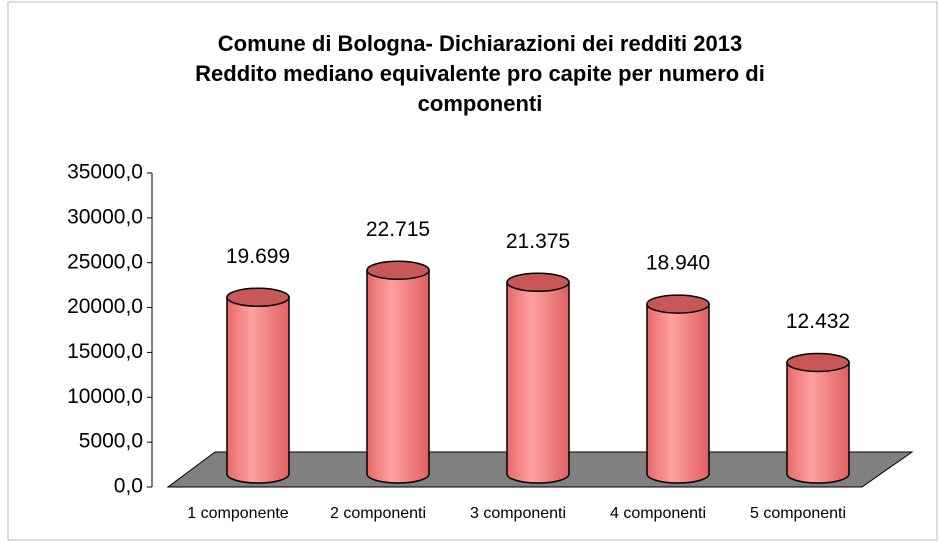 The width and height of the screenshot is (939, 542). I want to click on y-tick-label: 25000,0, so click(105, 261).